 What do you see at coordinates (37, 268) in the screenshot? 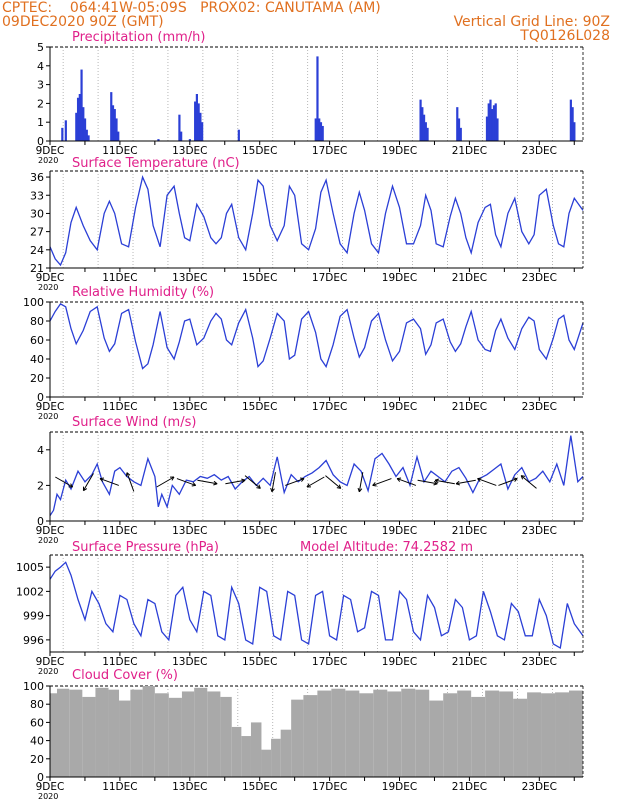
I see `y-tick-label: 21` at bounding box center [37, 268].